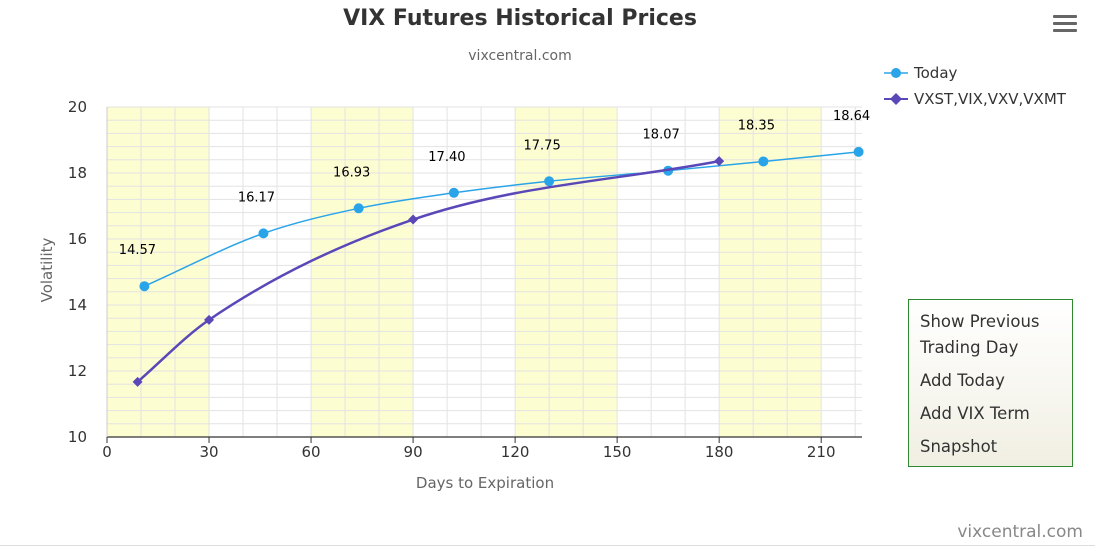 This screenshot has height=548, width=1095. What do you see at coordinates (77, 173) in the screenshot?
I see `y-tick-label: 18` at bounding box center [77, 173].